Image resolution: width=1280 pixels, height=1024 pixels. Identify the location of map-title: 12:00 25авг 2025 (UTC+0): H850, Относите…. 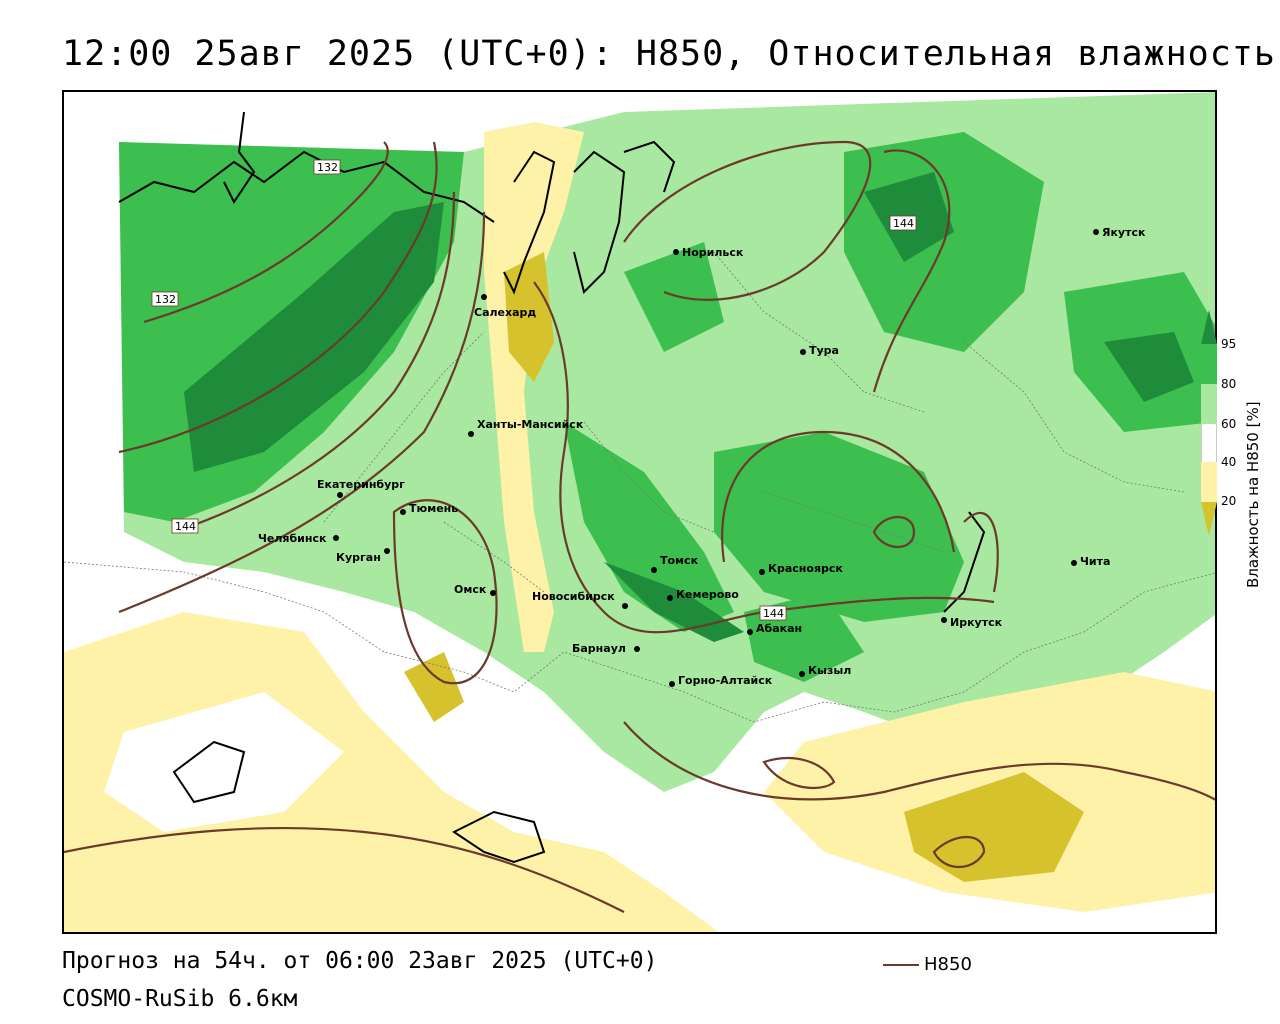
(669, 54).